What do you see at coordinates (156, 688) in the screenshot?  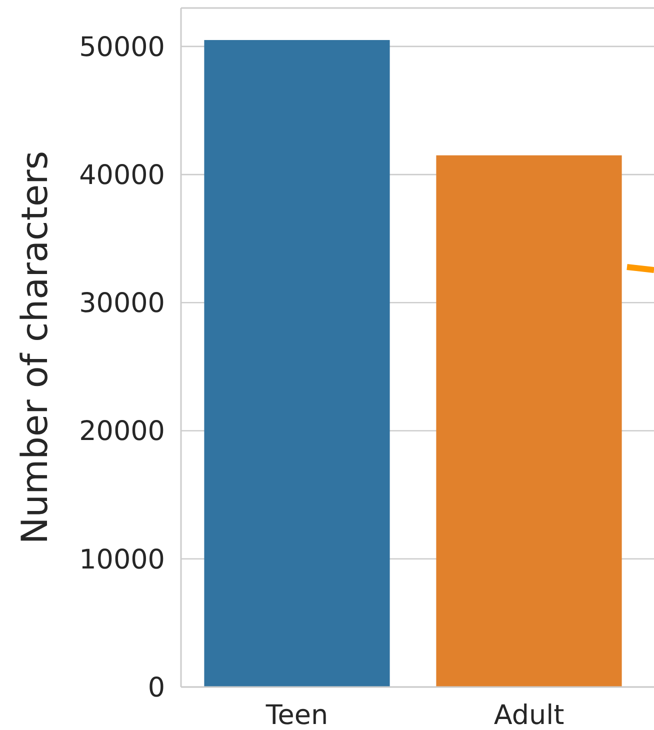 I see `y-tick-label: 0` at bounding box center [156, 688].